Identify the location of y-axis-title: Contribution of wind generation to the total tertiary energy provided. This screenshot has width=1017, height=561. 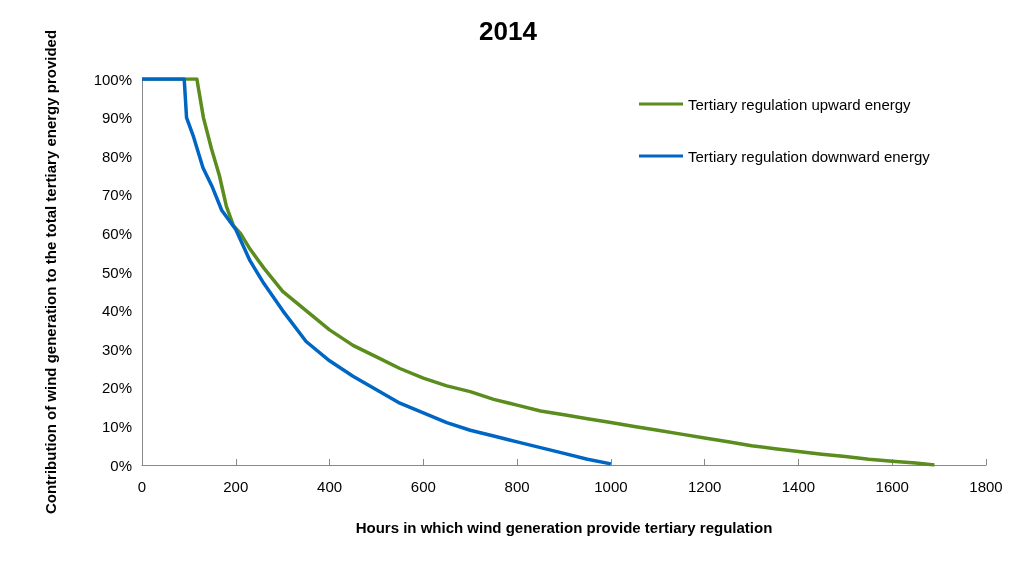
(50, 272).